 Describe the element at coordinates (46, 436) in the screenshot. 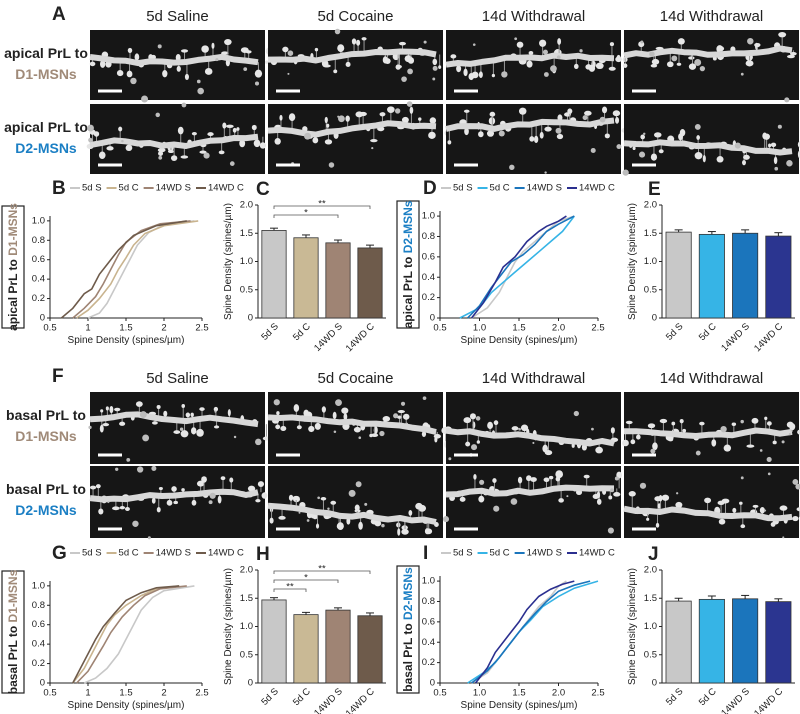

I see `row-label-target: D1-MSNs` at that location.